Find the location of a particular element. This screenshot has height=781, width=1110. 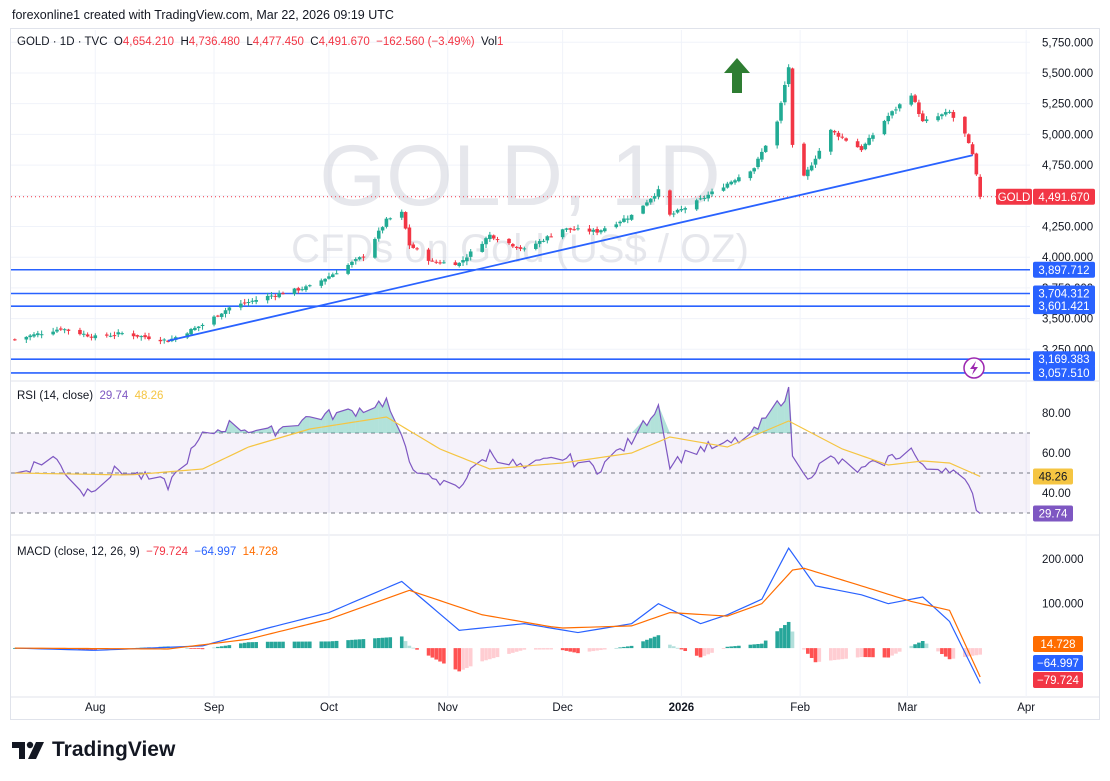

open-label: O is located at coordinates (118, 42).